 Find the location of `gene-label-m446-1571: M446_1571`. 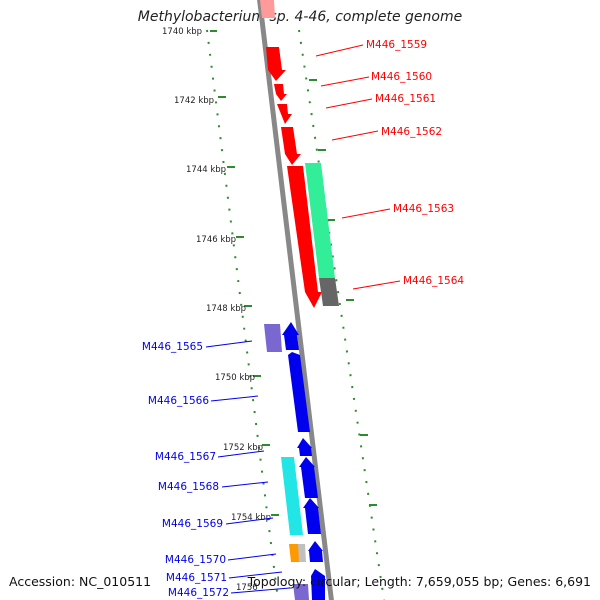

gene-label-m446-1571: M446_1571 is located at coordinates (196, 578).